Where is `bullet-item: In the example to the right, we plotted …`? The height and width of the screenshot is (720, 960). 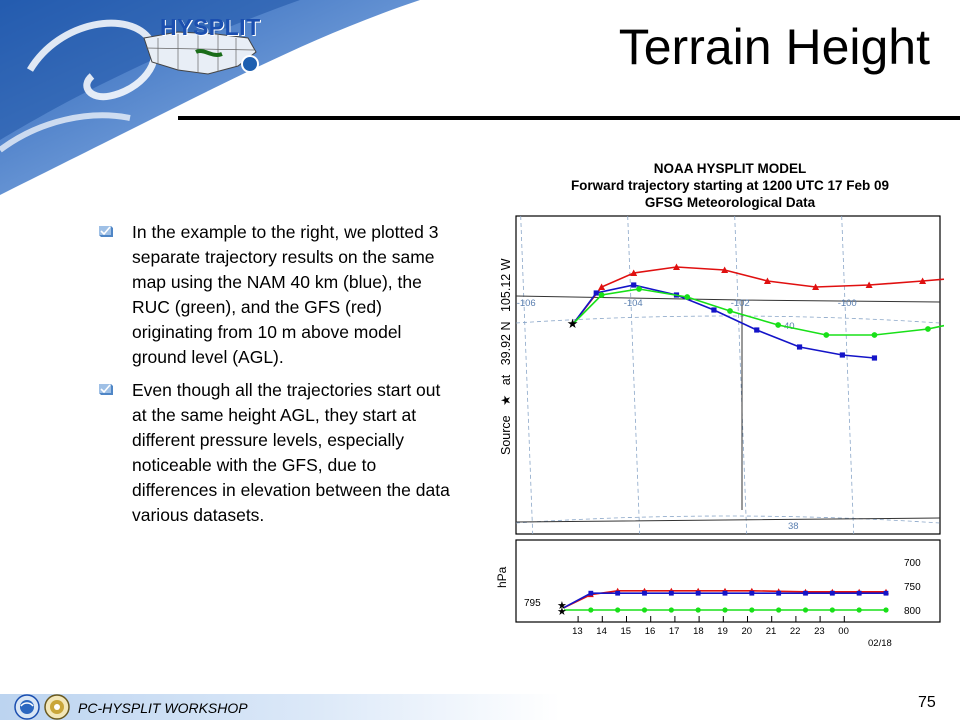 bullet-item: In the example to the right, we plotted … is located at coordinates (278, 295).